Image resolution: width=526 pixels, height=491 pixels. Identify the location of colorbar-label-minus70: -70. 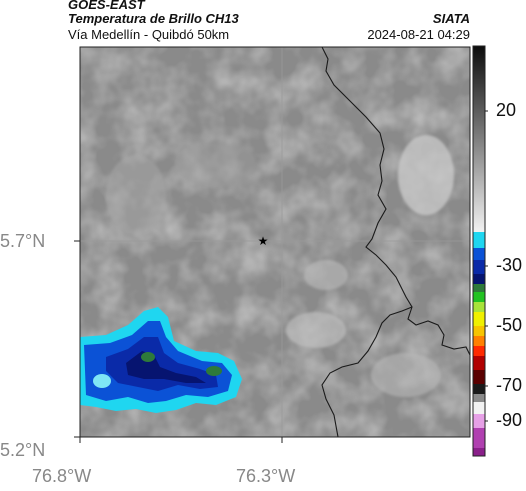
(509, 385).